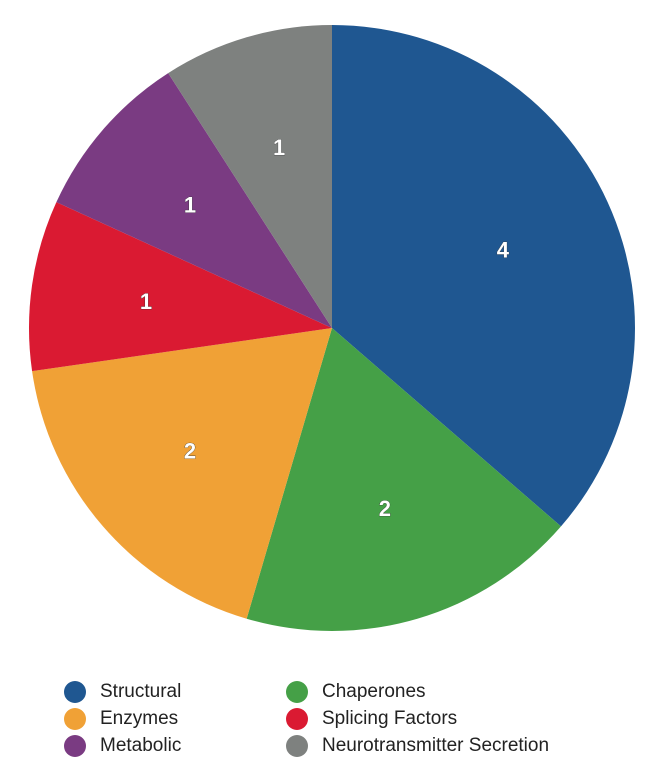 The image size is (662, 769). I want to click on pie-slice-neurotransmitter-secretion, so click(250, 176).